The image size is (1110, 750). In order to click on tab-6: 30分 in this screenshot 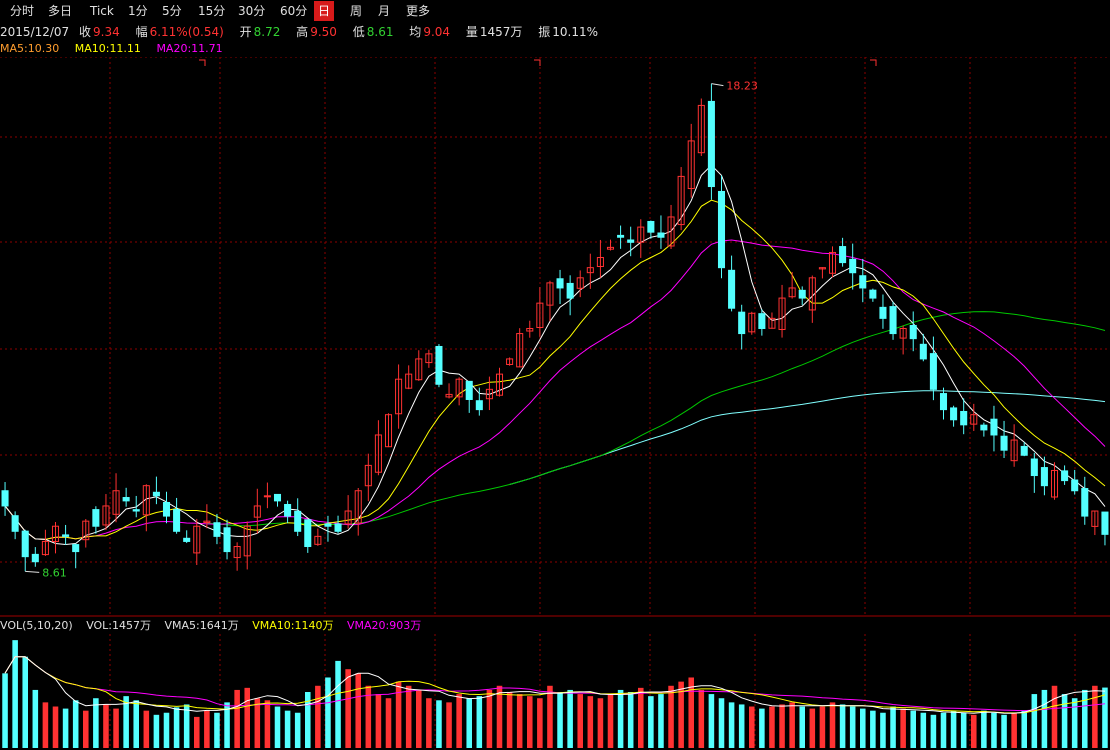, I will do `click(252, 11)`.